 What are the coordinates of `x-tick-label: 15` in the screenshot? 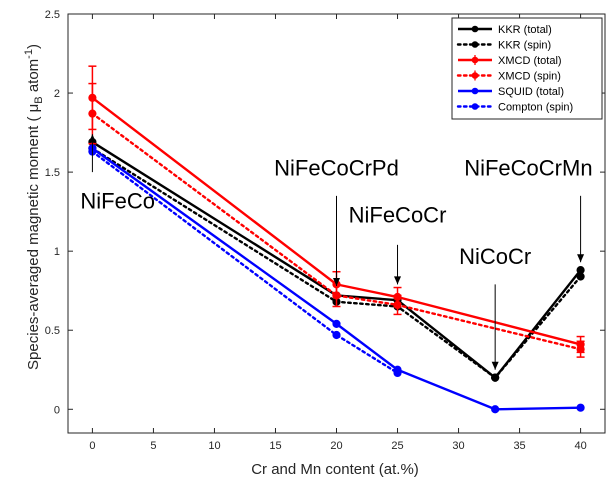 It's located at (275, 446).